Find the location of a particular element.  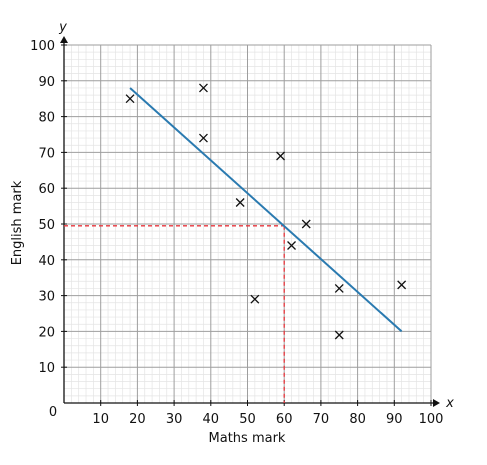

origin-label: 0 is located at coordinates (53, 412).